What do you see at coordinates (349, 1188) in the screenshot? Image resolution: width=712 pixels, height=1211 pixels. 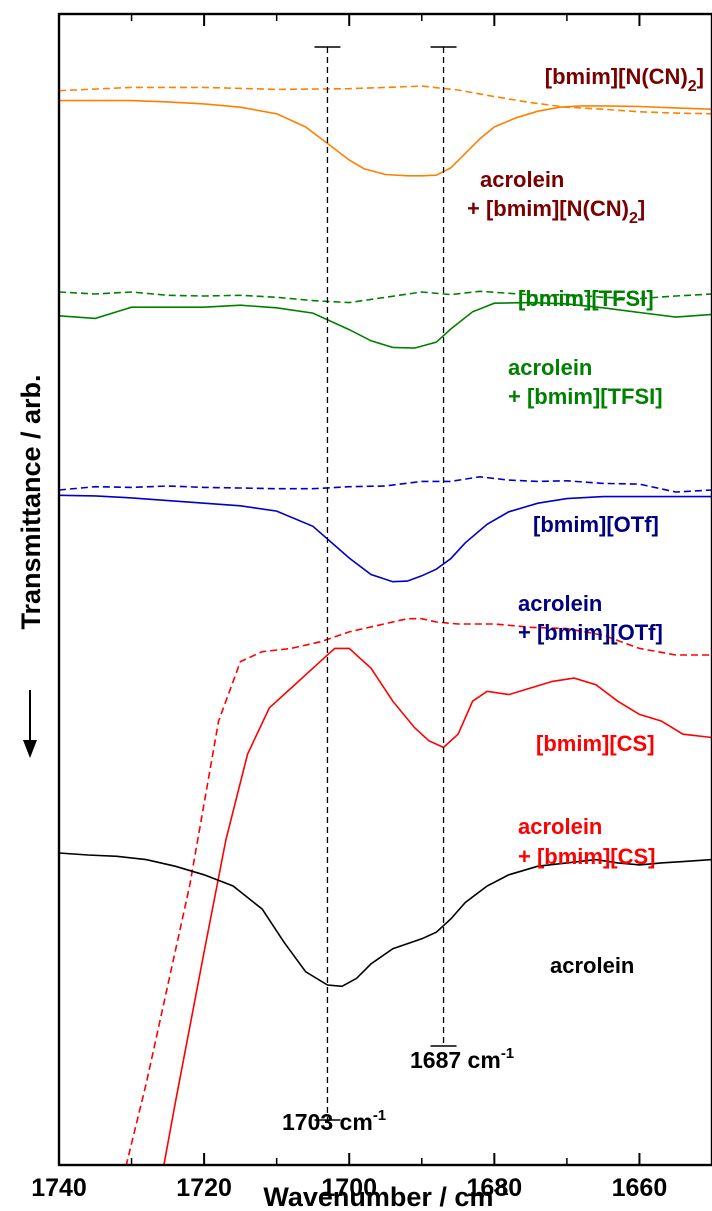 I see `x-tick-label-1700: 1700` at bounding box center [349, 1188].